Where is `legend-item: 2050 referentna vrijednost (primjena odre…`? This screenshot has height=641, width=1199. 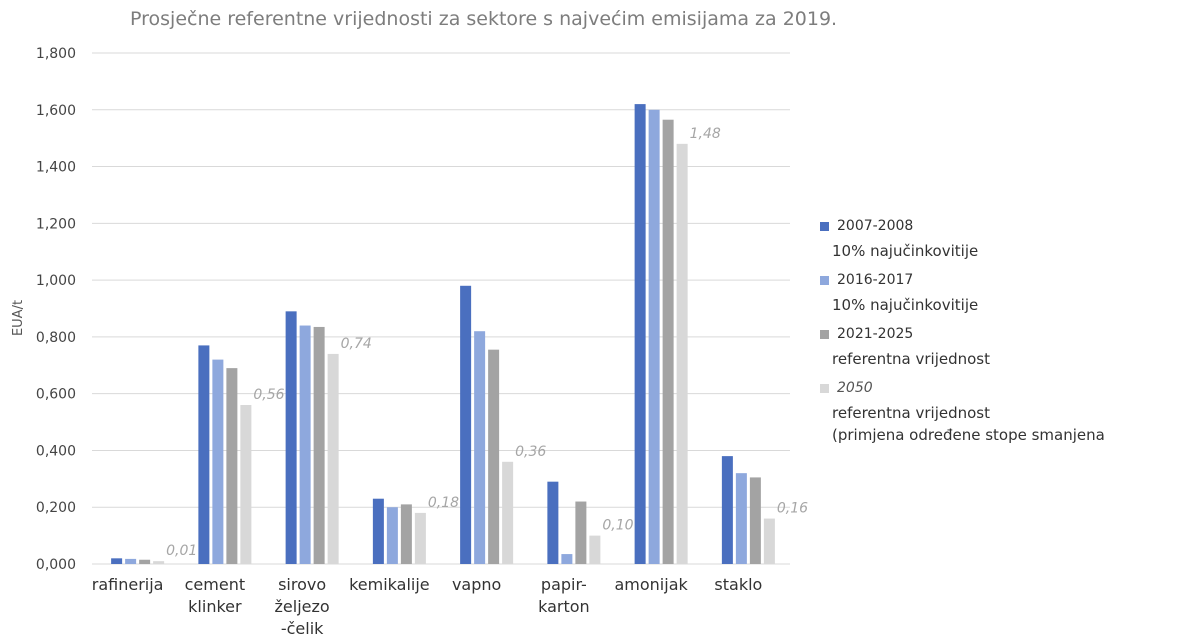
legend-item: 2050 referentna vrijednost (primjena odre… is located at coordinates (1005, 413).